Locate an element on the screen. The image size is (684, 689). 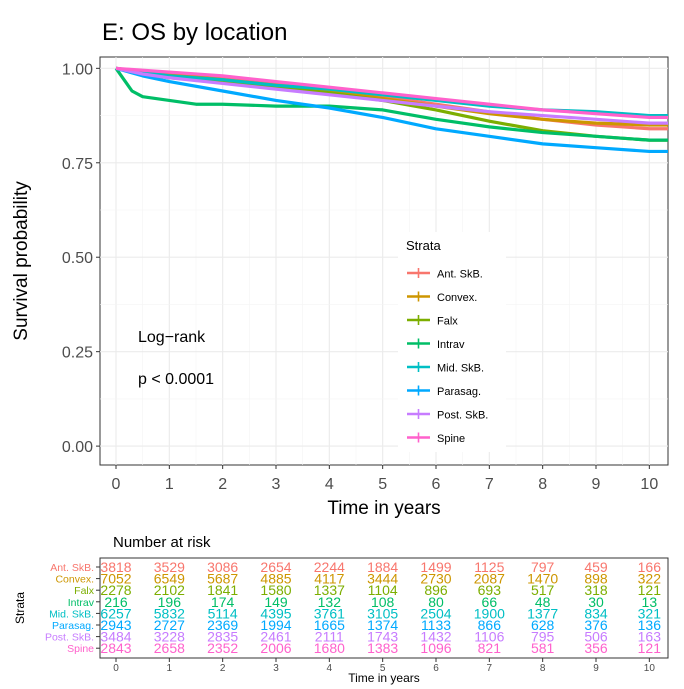
risk-value: 5687 is located at coordinates (222, 579).